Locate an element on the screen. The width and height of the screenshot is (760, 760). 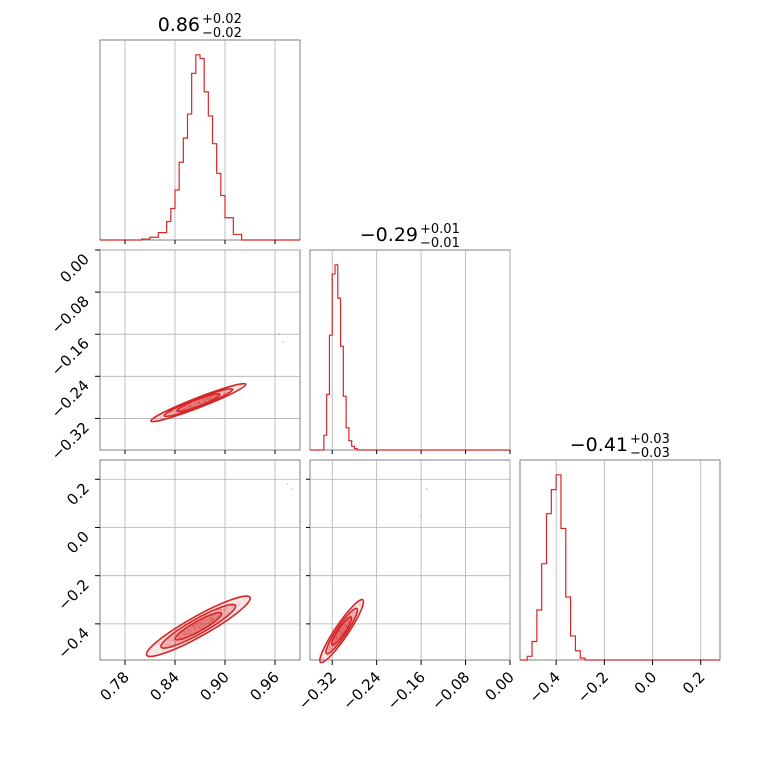
title-p2-plus: +0.03 is located at coordinates (650, 439).